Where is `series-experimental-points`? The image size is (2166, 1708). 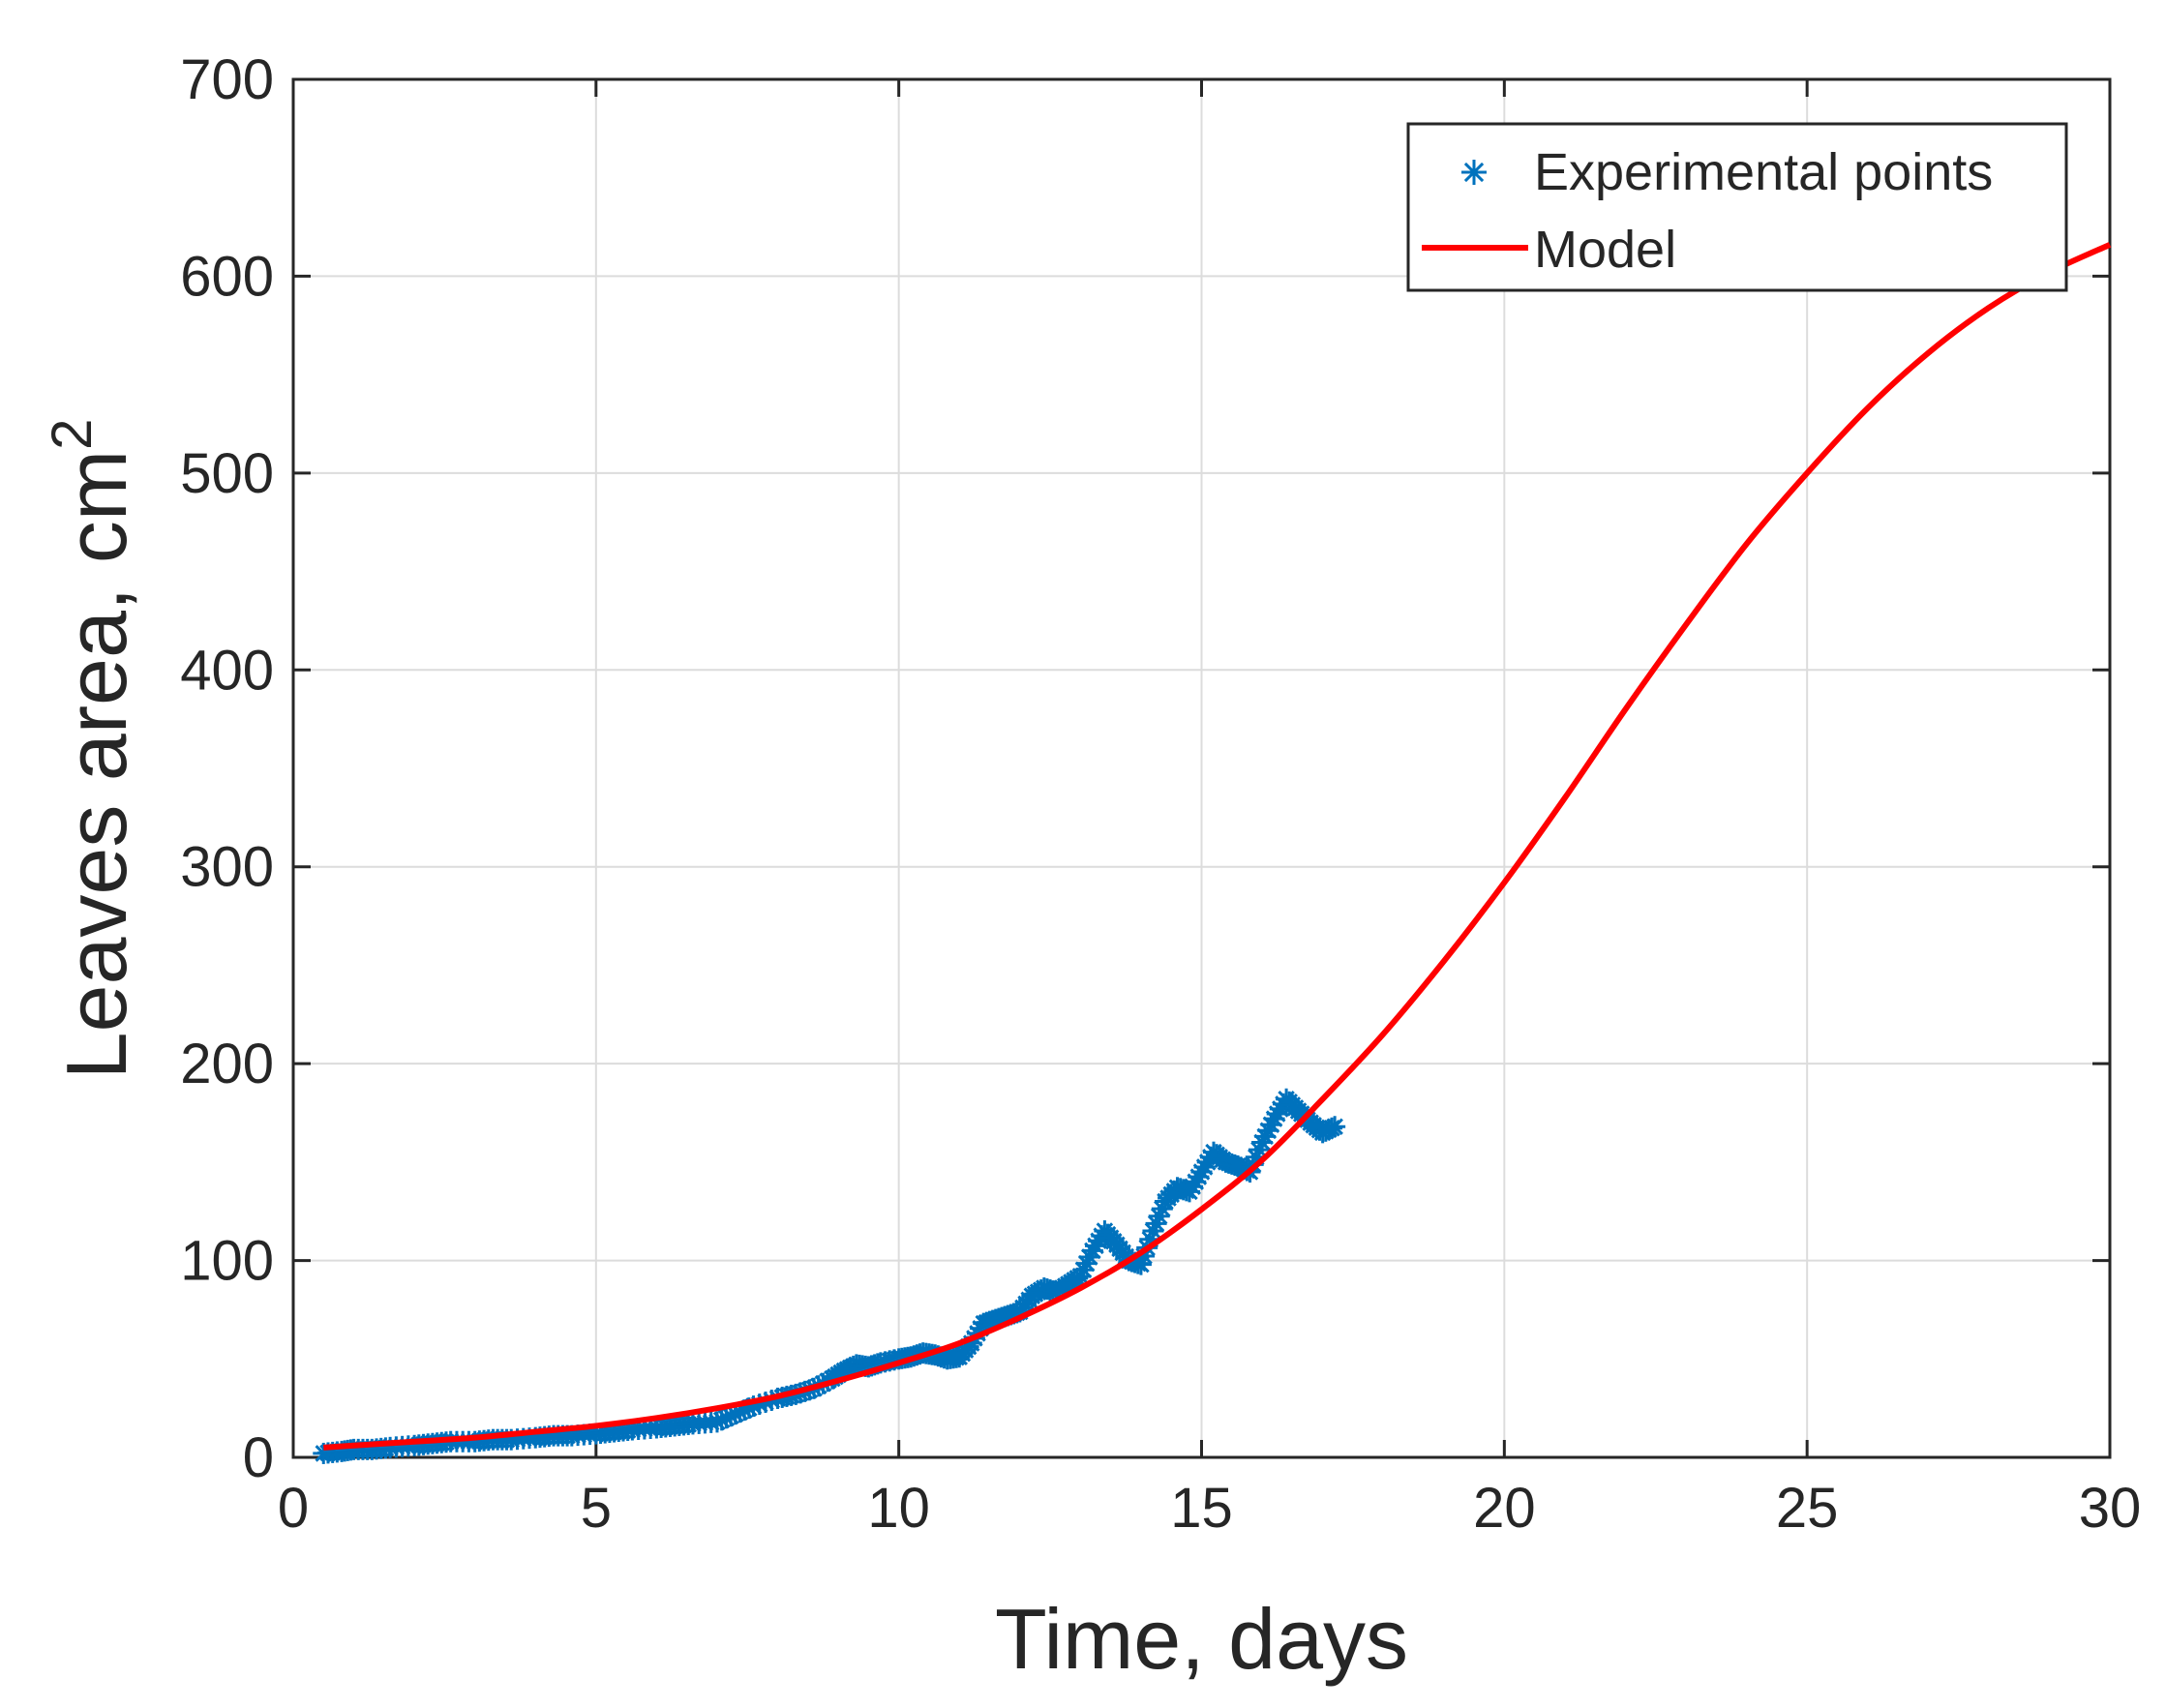 series-experimental-points is located at coordinates (829, 1276).